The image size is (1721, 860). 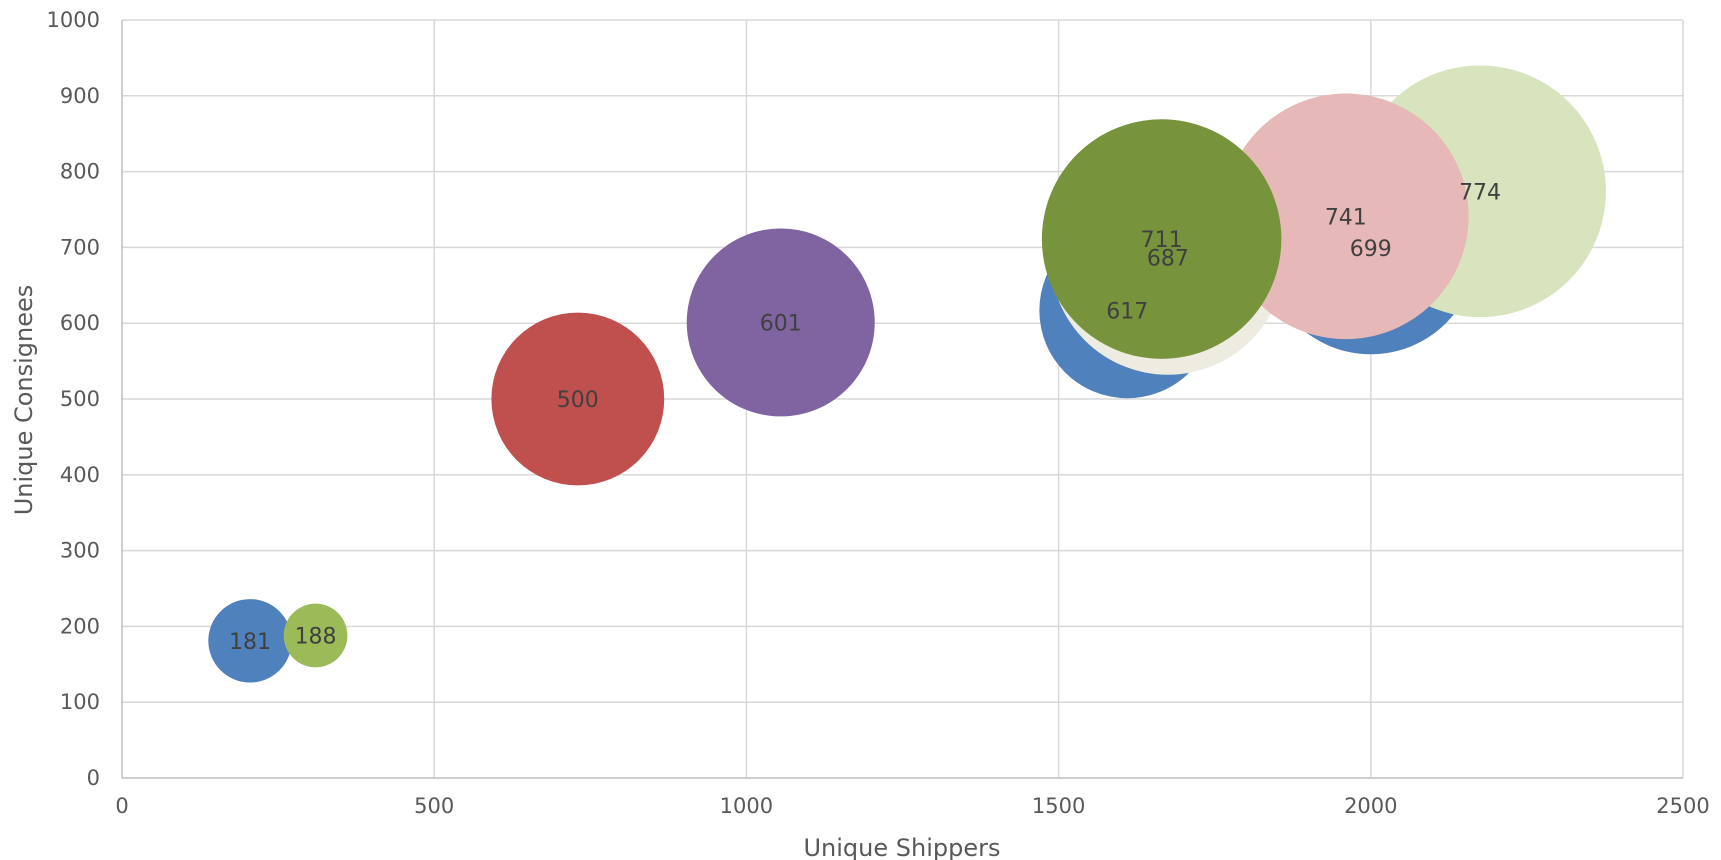 What do you see at coordinates (746, 806) in the screenshot?
I see `x-tick-label: 1000` at bounding box center [746, 806].